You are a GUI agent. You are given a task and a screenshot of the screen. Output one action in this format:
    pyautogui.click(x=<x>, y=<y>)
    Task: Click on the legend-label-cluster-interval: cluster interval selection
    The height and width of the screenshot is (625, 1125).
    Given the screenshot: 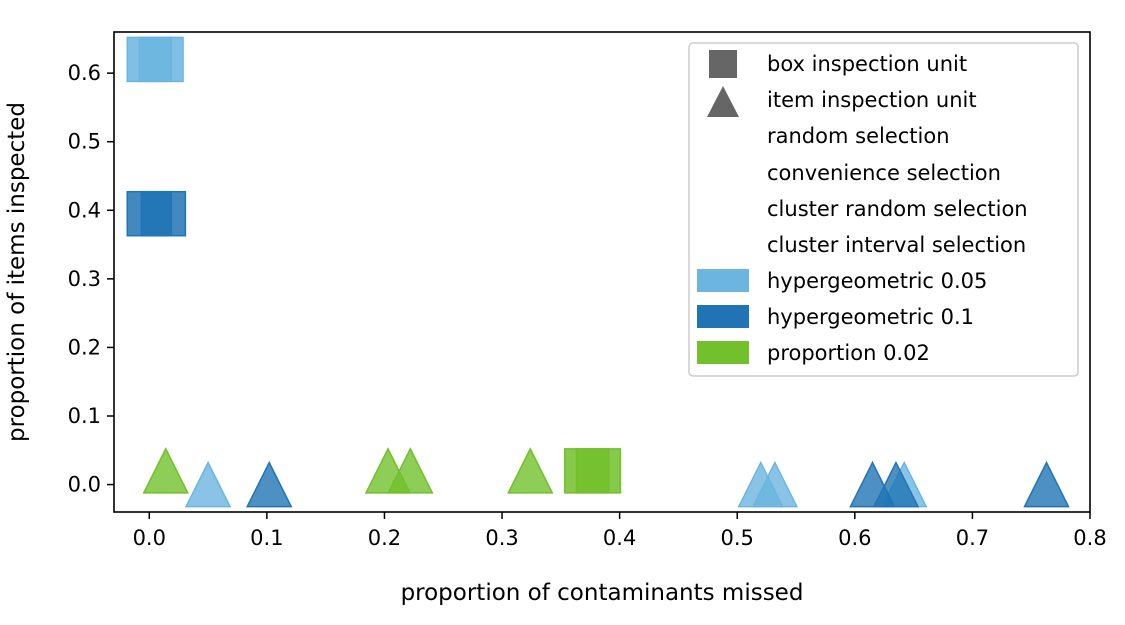 What is the action you would take?
    pyautogui.click(x=896, y=245)
    